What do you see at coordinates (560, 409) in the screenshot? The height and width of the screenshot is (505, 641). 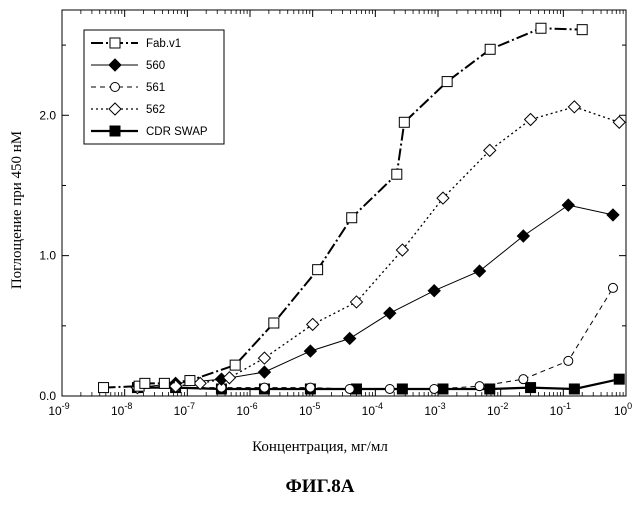 I see `x-tick-label: 10⁻¹` at bounding box center [560, 409].